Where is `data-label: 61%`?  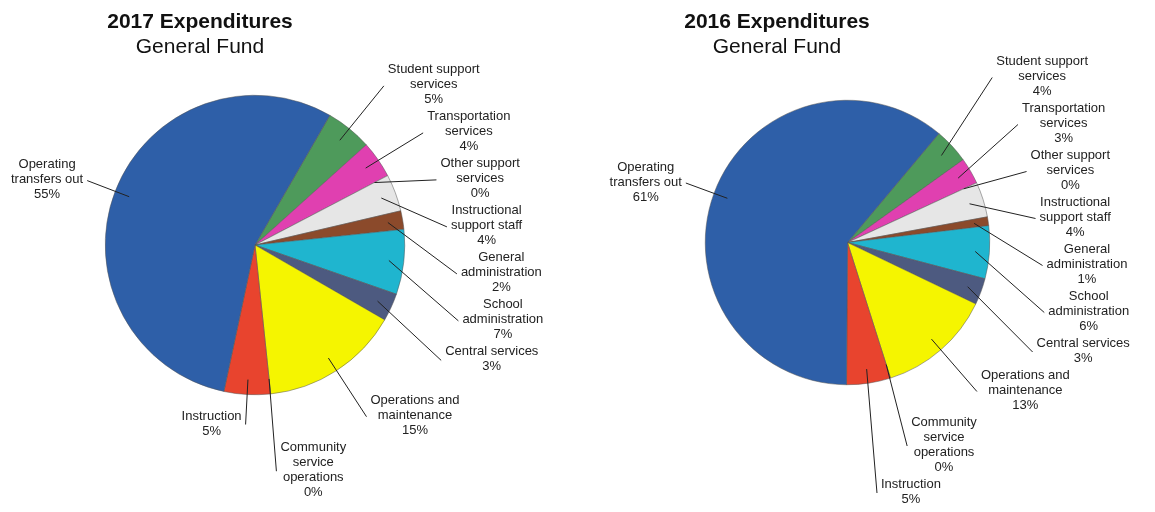
data-label: 61% is located at coordinates (646, 196).